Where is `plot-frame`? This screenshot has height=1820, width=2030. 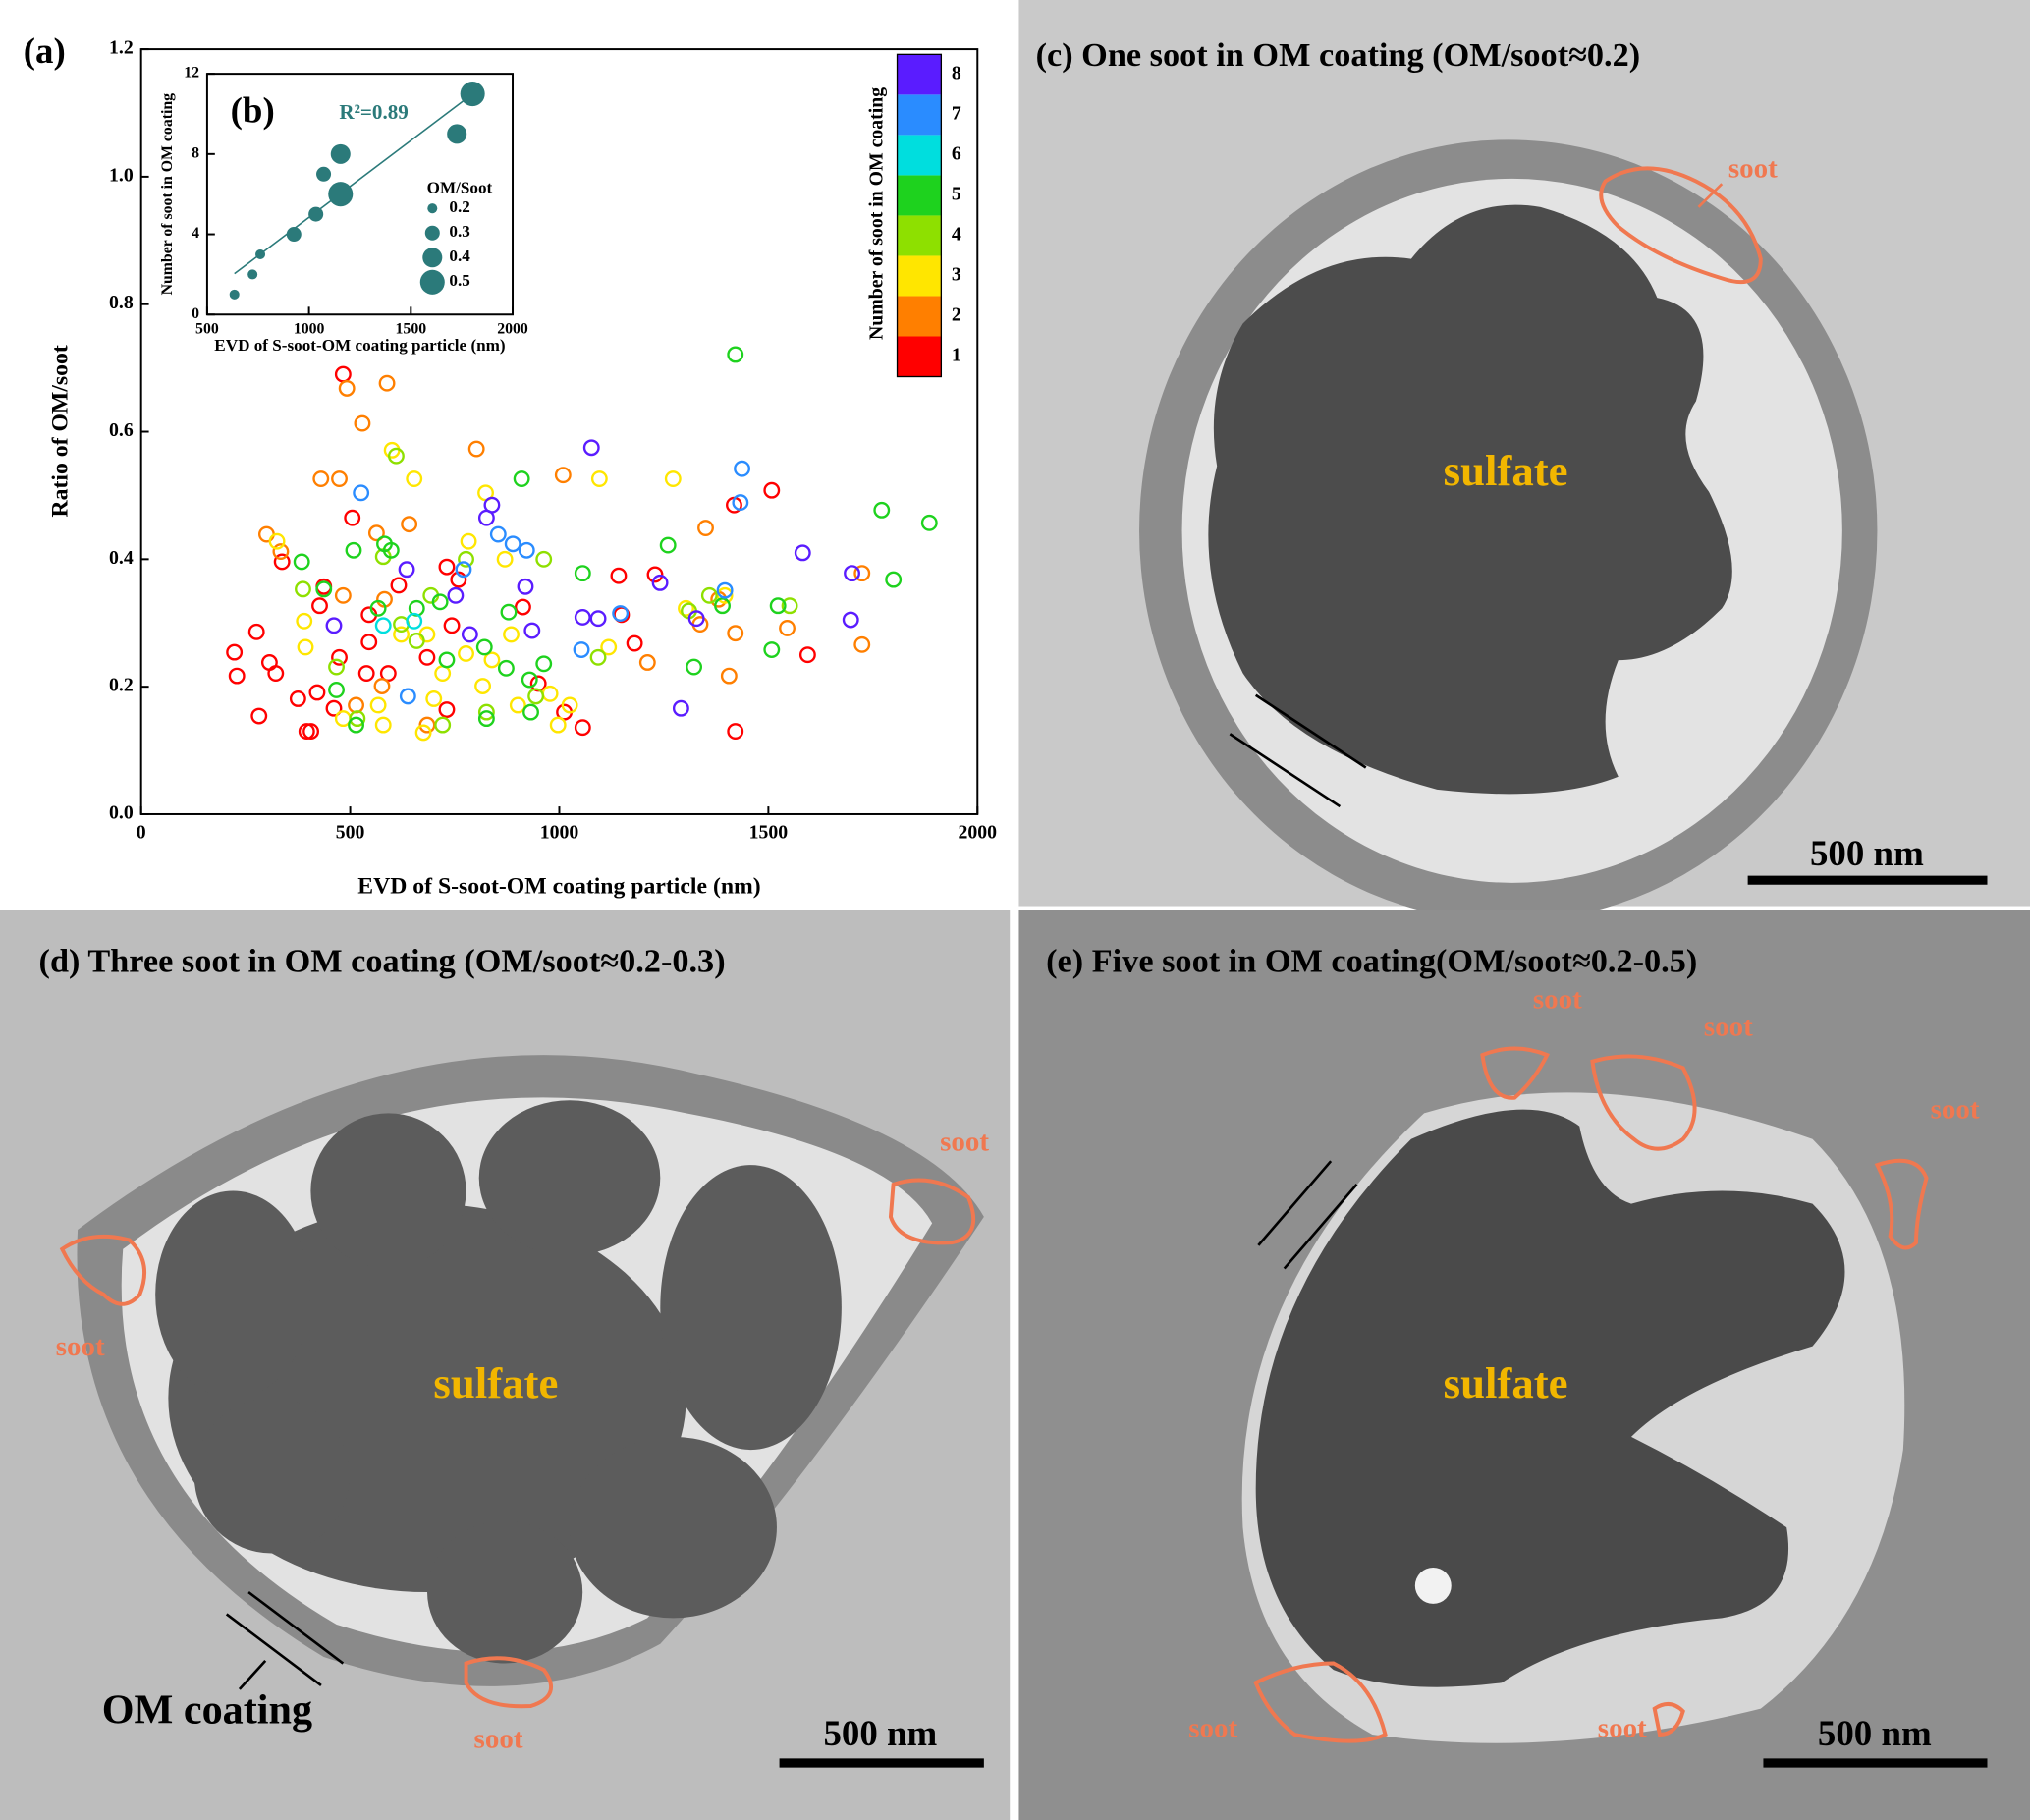 plot-frame is located at coordinates (360, 194).